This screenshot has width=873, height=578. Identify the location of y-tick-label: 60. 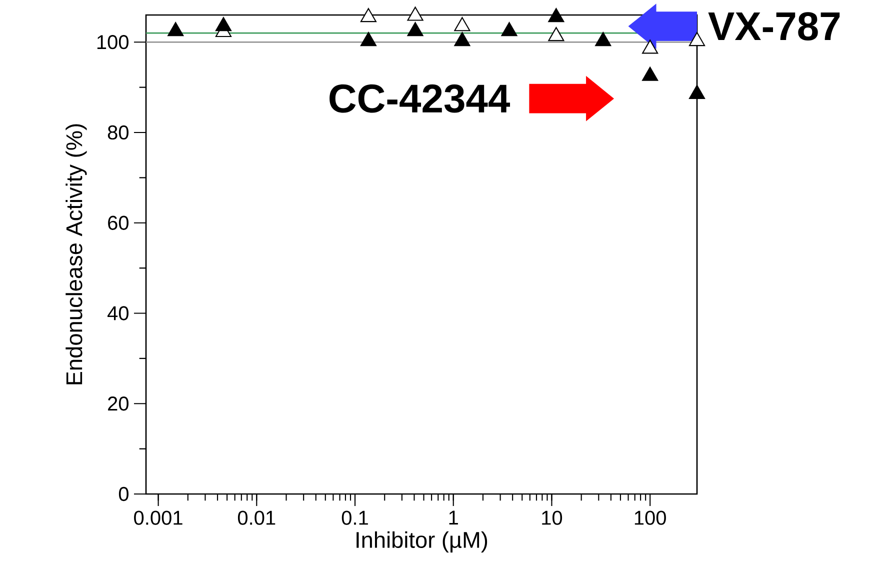
(118, 223).